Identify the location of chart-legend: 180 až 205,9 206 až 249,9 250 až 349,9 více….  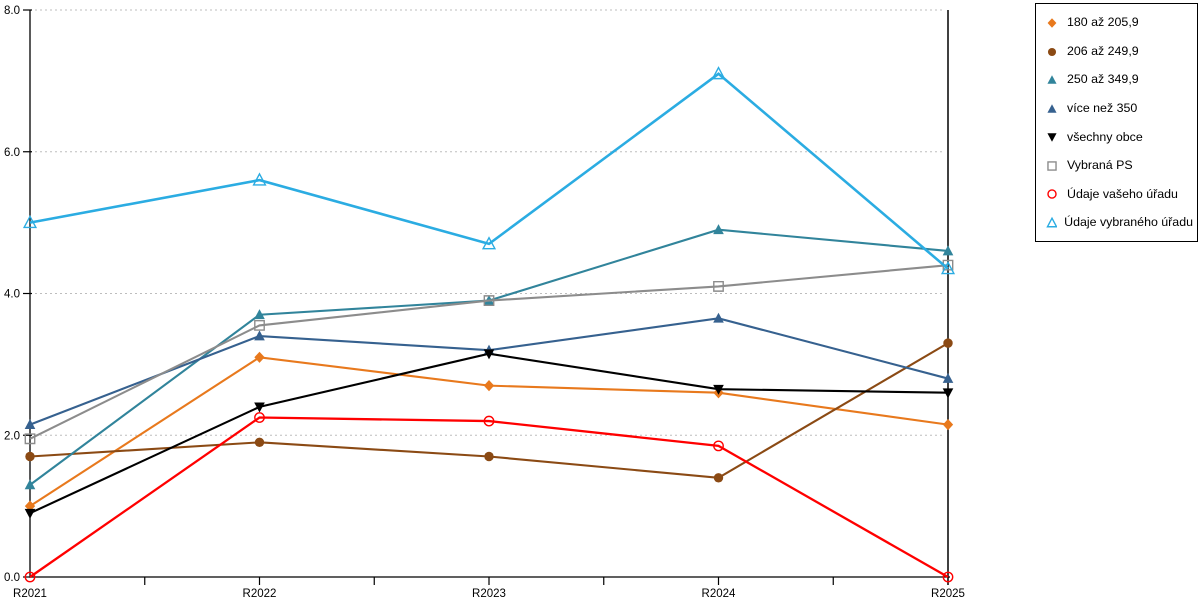
(1116, 122).